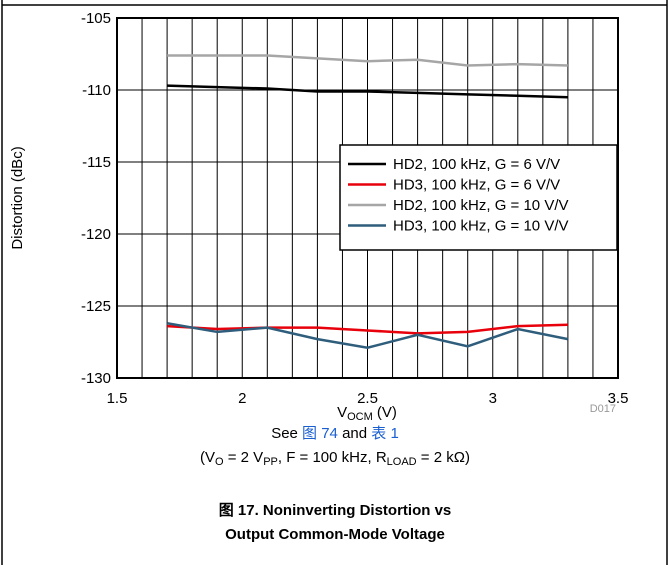  Describe the element at coordinates (342, 412) in the screenshot. I see `x-label-main: V` at that location.